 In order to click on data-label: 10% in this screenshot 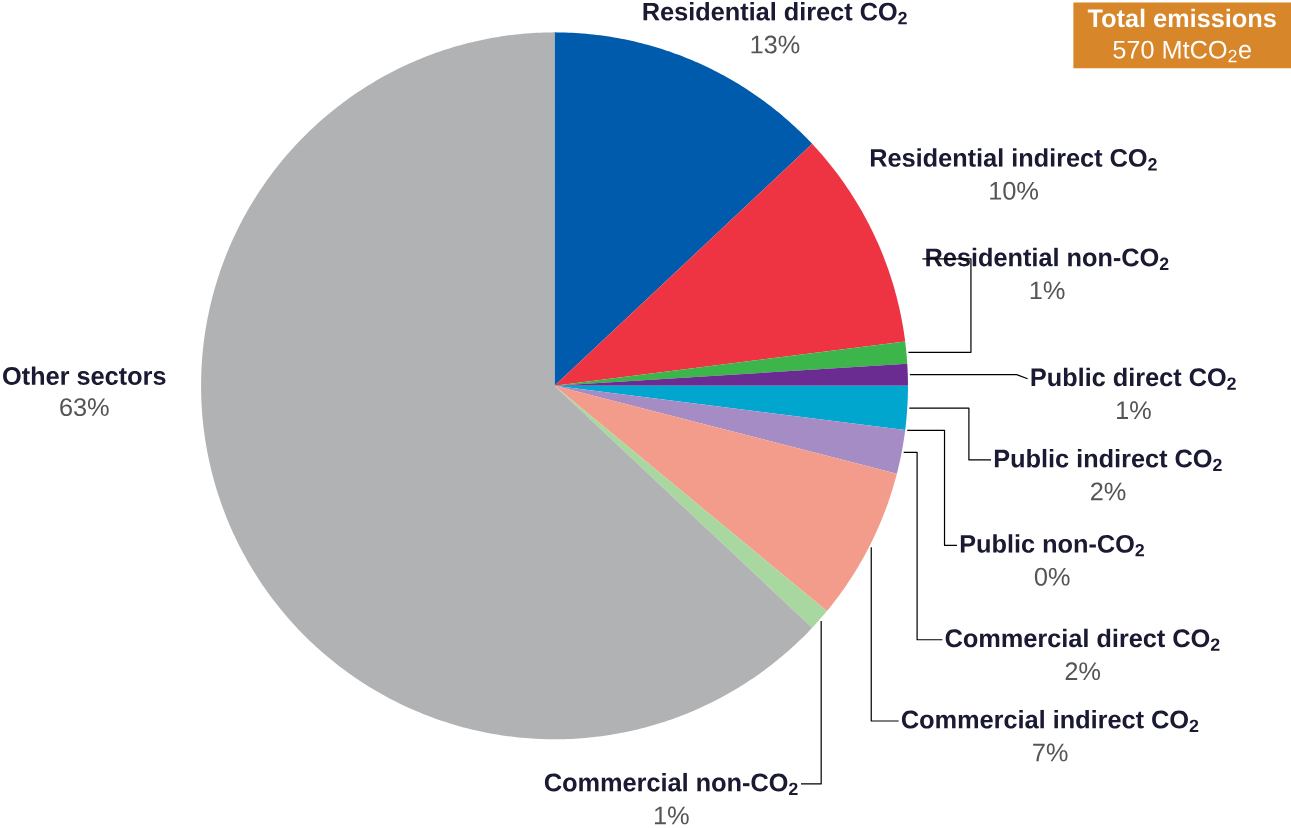, I will do `click(1014, 191)`.